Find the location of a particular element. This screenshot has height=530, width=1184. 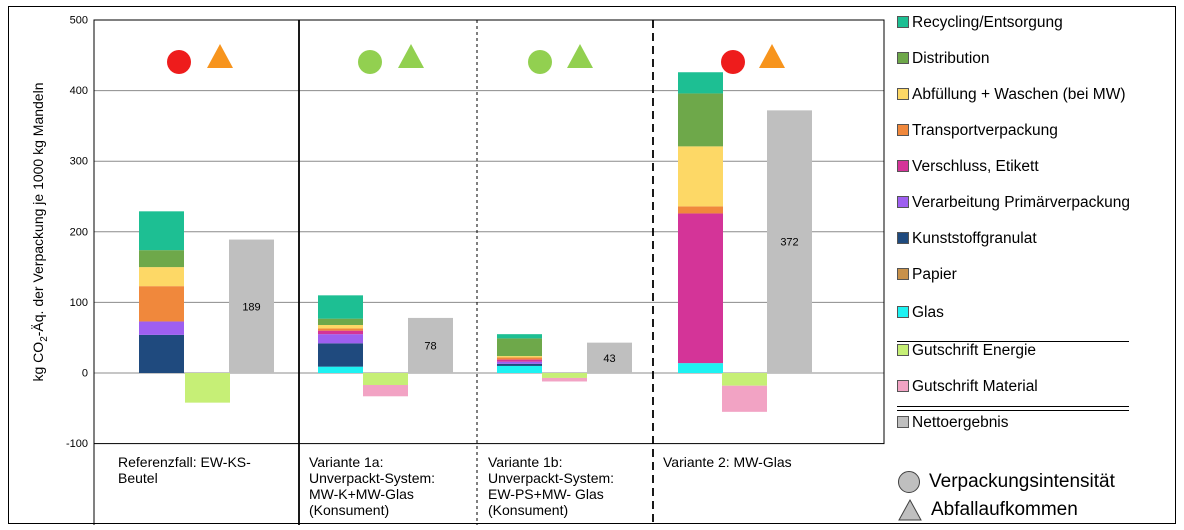

category-label: Variante 2: MW-Glas is located at coordinates (727, 462).